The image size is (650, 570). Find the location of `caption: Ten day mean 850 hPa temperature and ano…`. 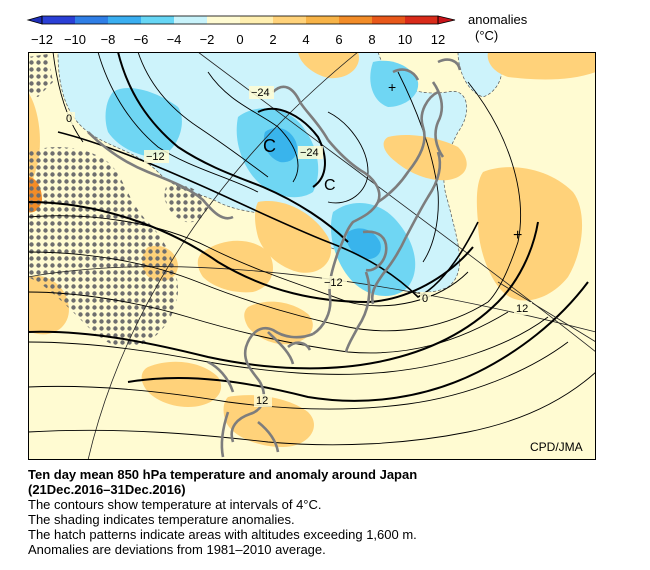

caption: Ten day mean 850 hPa temperature and ano… is located at coordinates (328, 512).